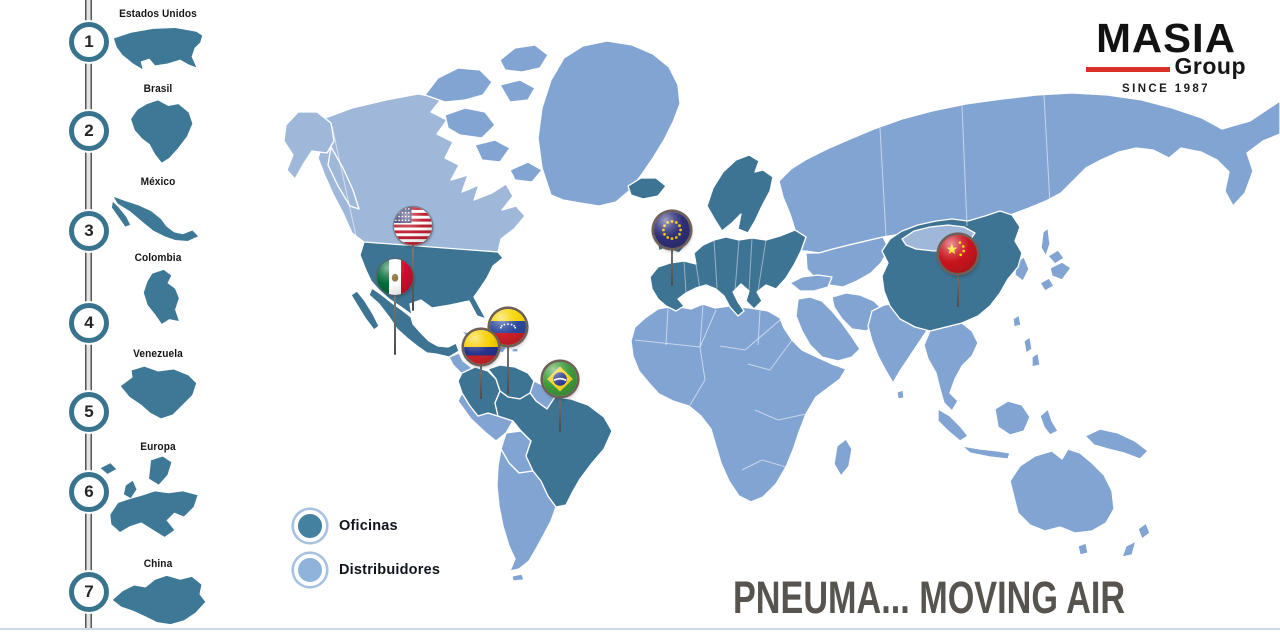 The width and height of the screenshot is (1280, 640). Describe the element at coordinates (158, 51) in the screenshot. I see `country-silhouette-usa` at that location.